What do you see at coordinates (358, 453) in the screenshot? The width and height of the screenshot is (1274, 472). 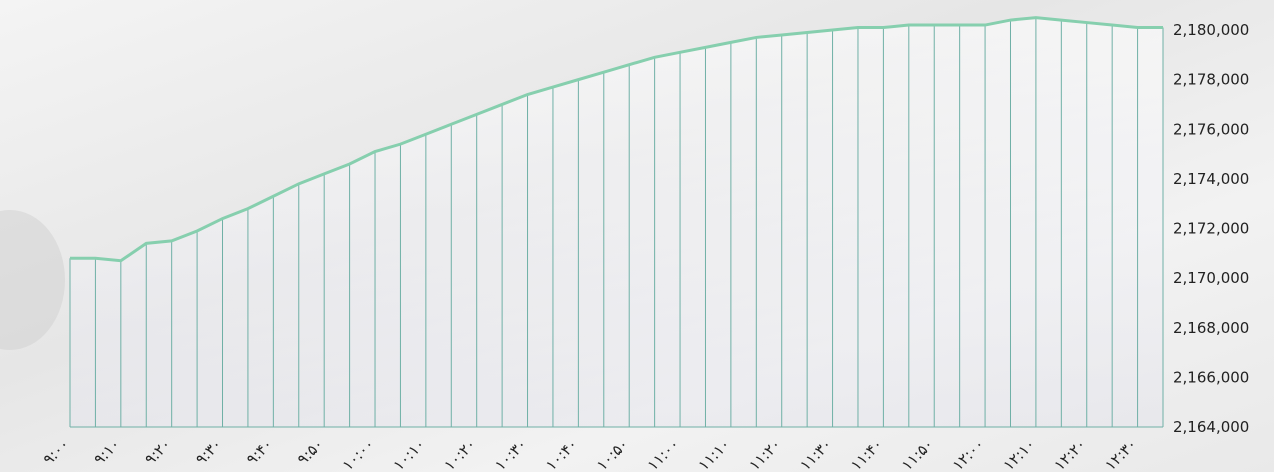 I see `x-tick-label: ۱۰:۰۰` at bounding box center [358, 453].